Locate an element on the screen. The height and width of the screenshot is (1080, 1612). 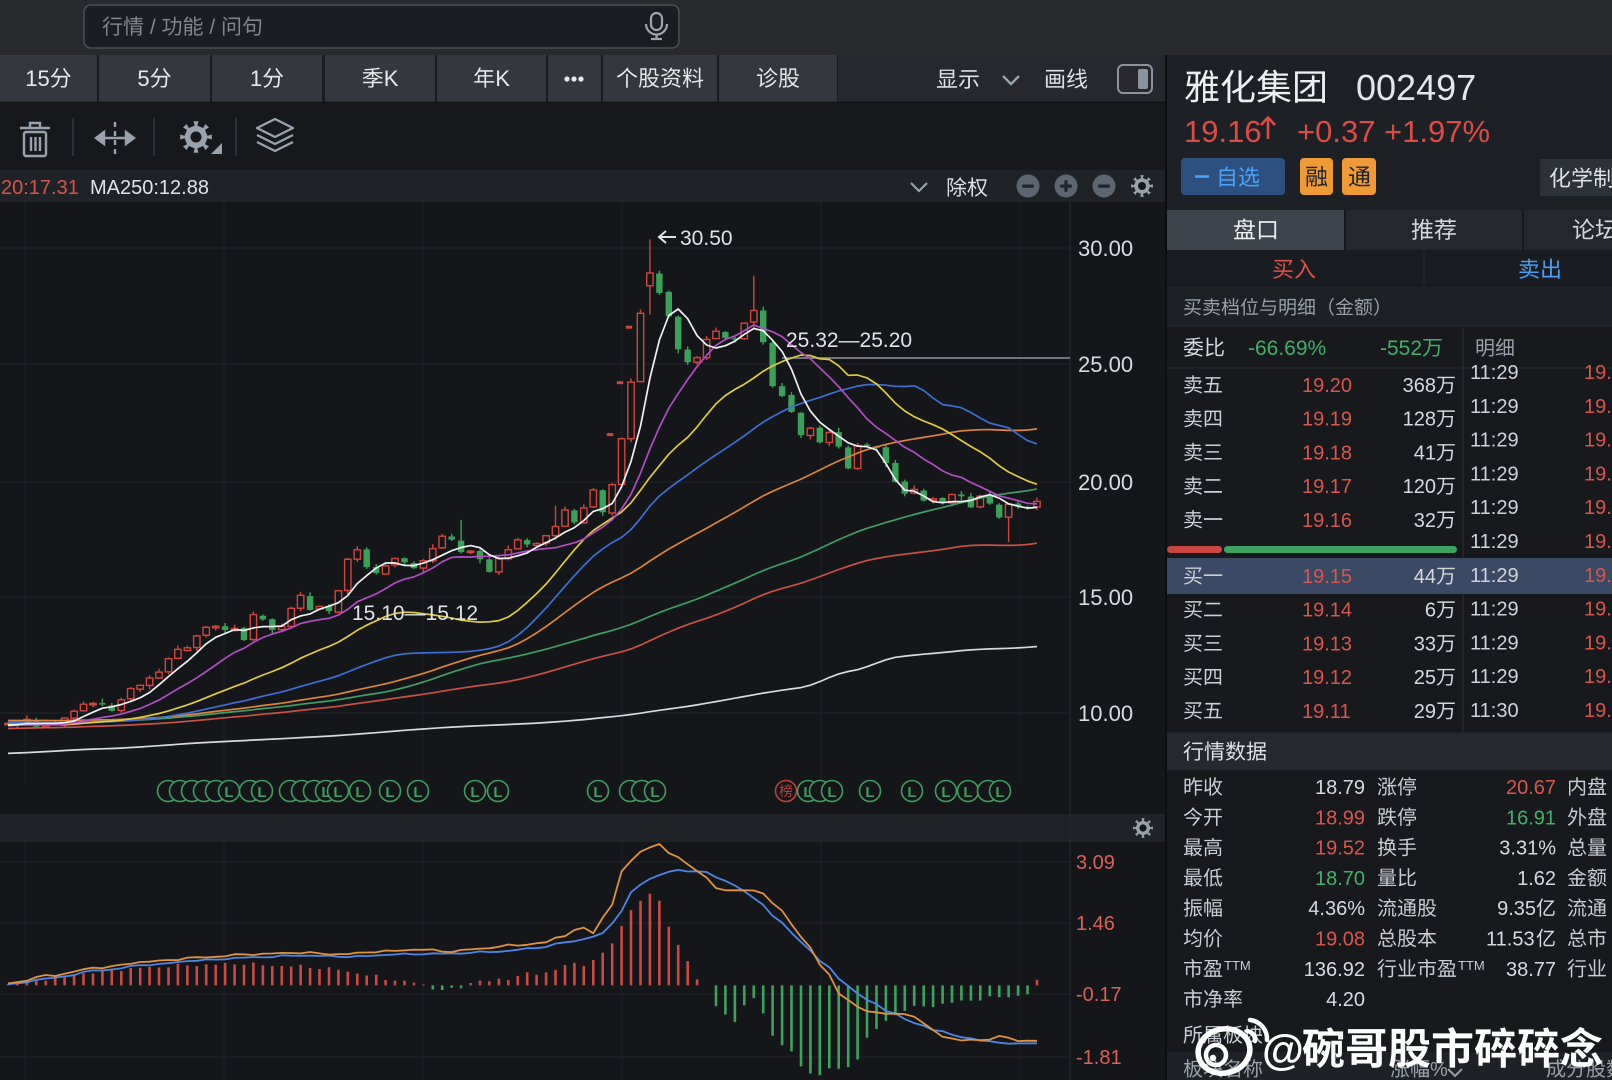
svg-text: 20:17.31 is located at coordinates (40, 188).